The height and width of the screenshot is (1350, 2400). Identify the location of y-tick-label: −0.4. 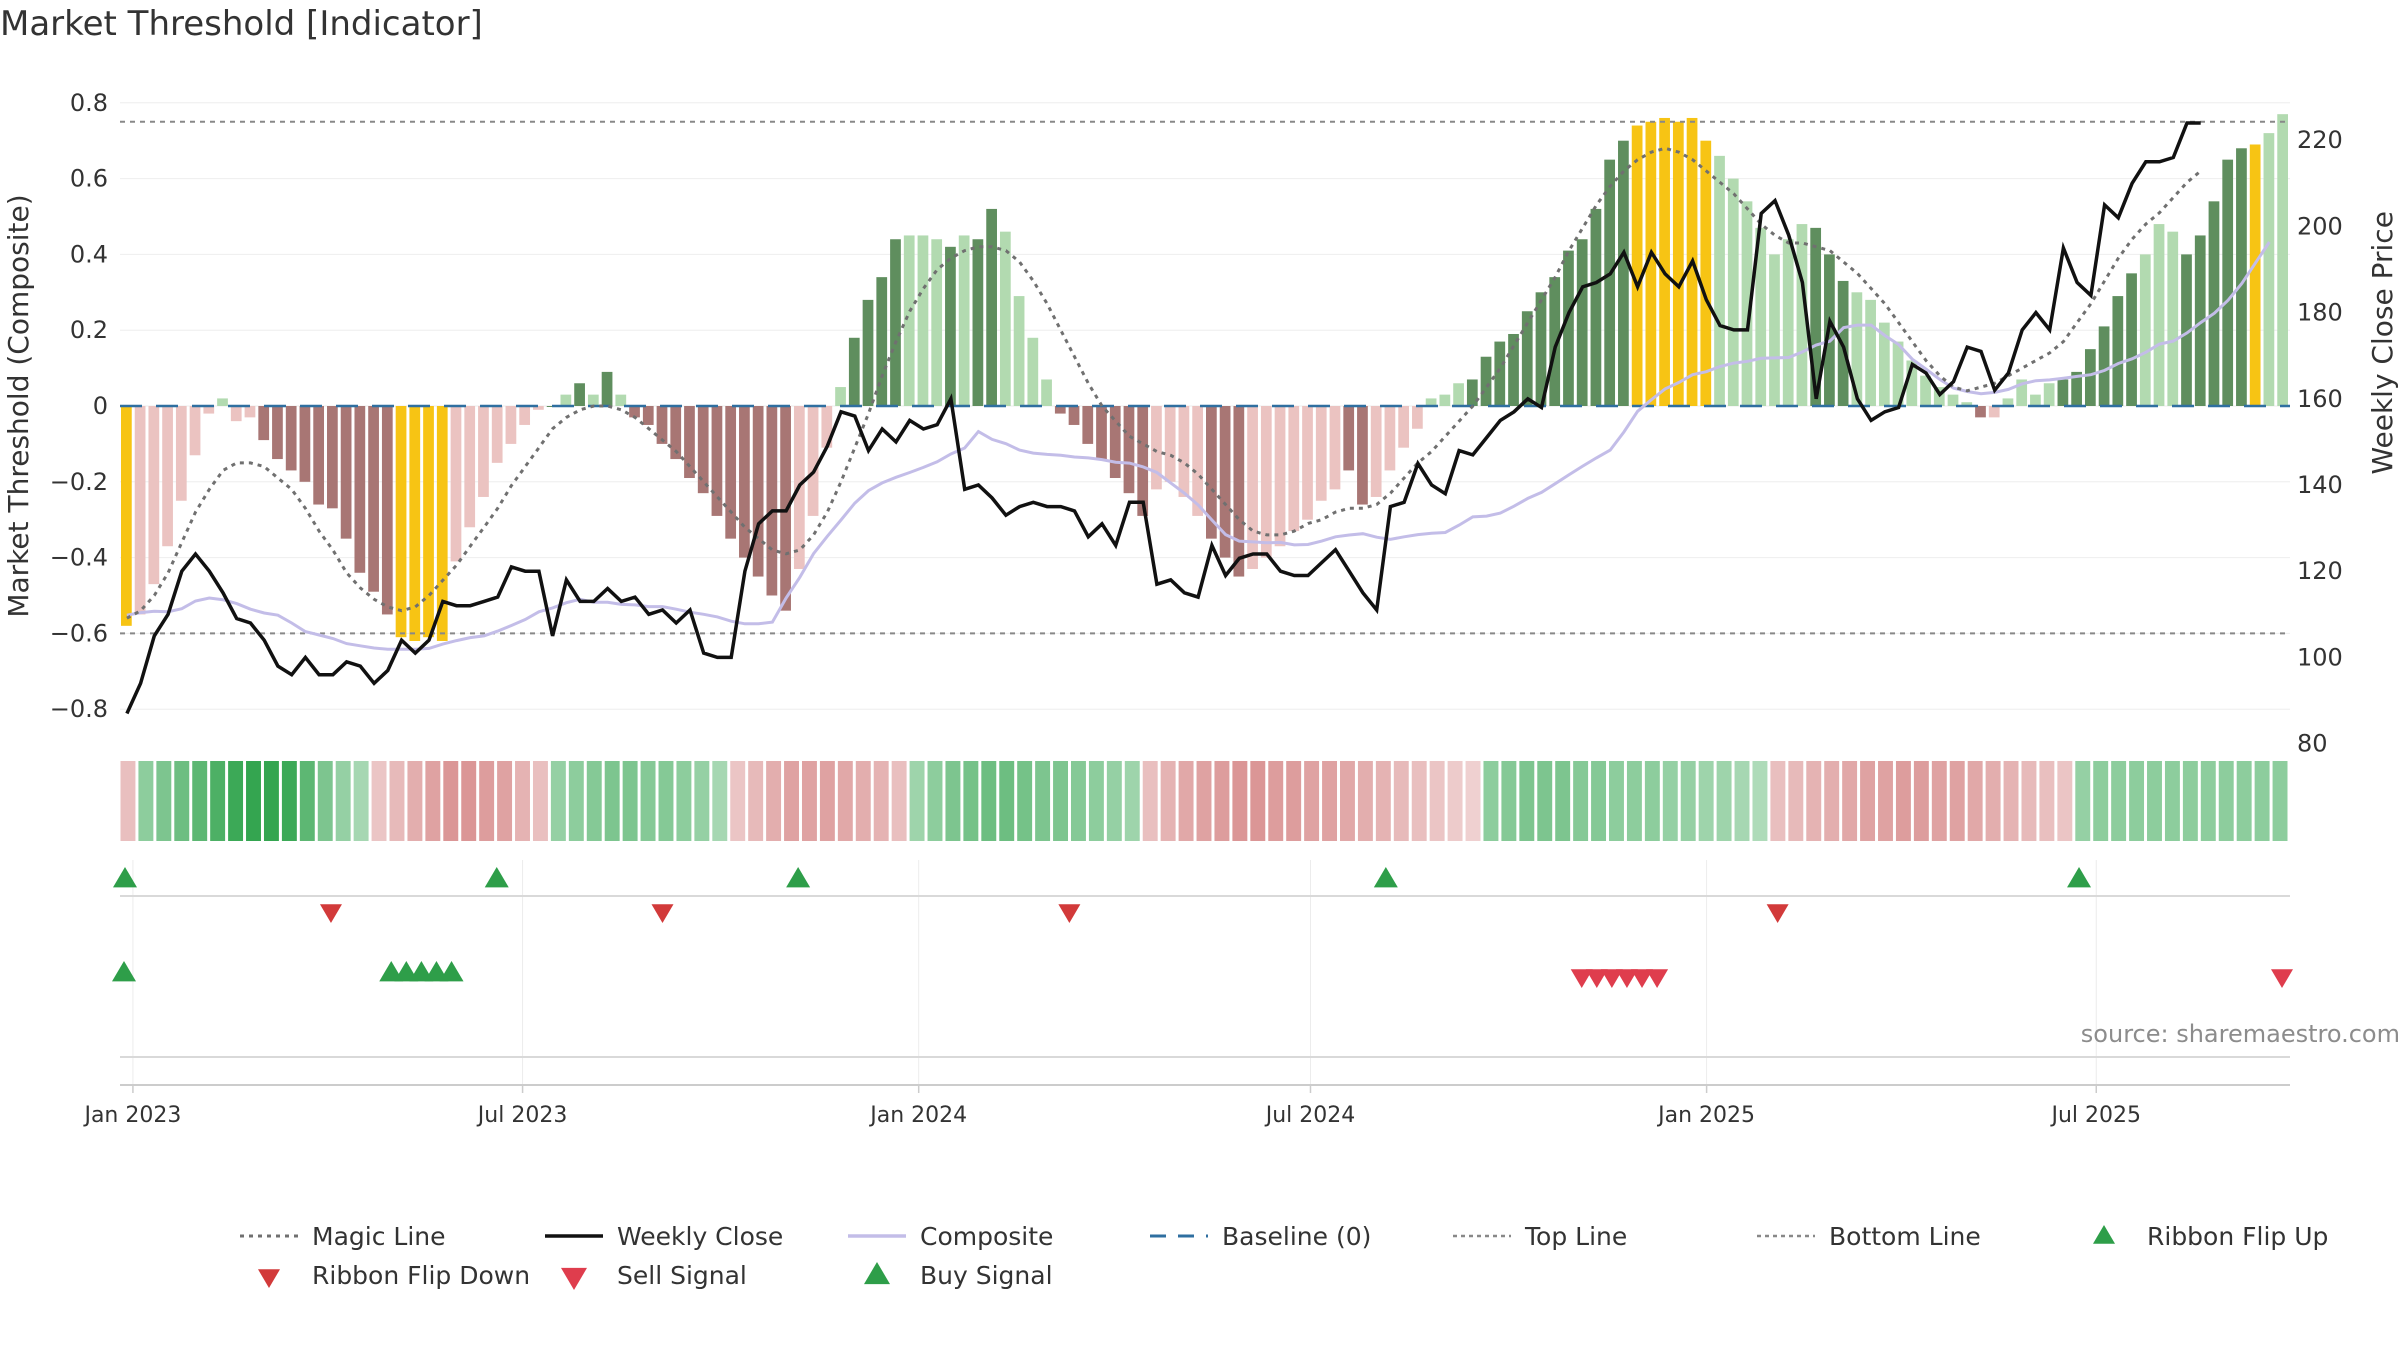
(79, 558).